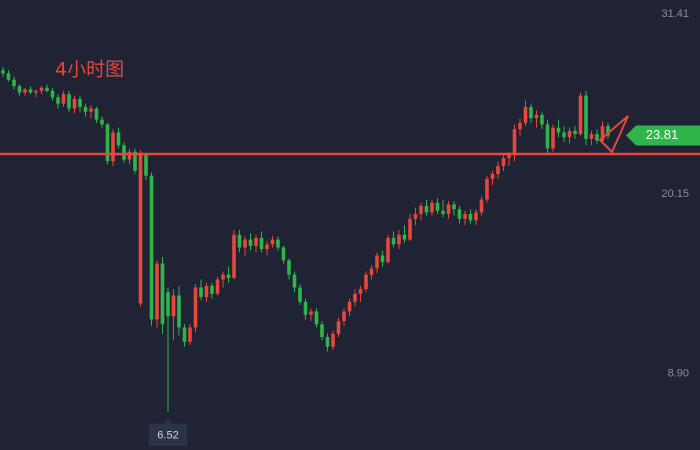 Image resolution: width=700 pixels, height=450 pixels. I want to click on low-label-box, so click(168, 431).